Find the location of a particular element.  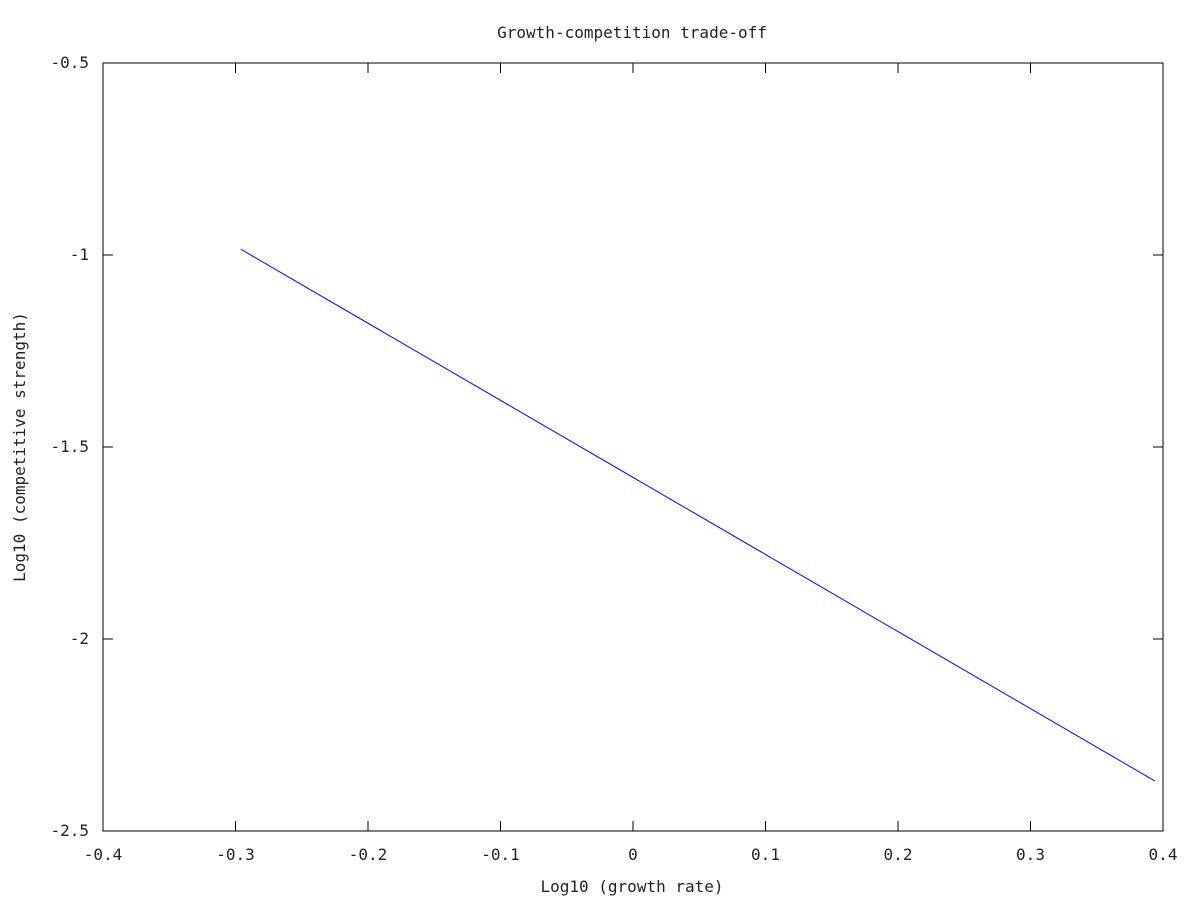

chart-title: Growth-competition trade-off is located at coordinates (632, 32).